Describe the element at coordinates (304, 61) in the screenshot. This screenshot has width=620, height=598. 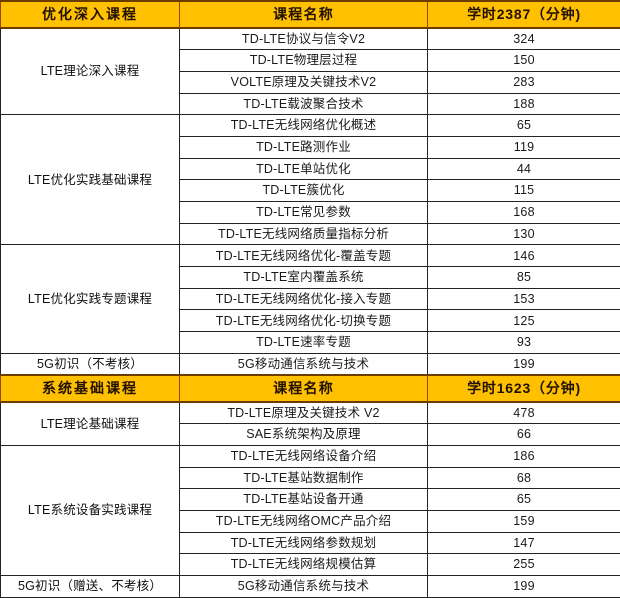
I see `course-name-cell: TD-LTE物理层过程` at that location.